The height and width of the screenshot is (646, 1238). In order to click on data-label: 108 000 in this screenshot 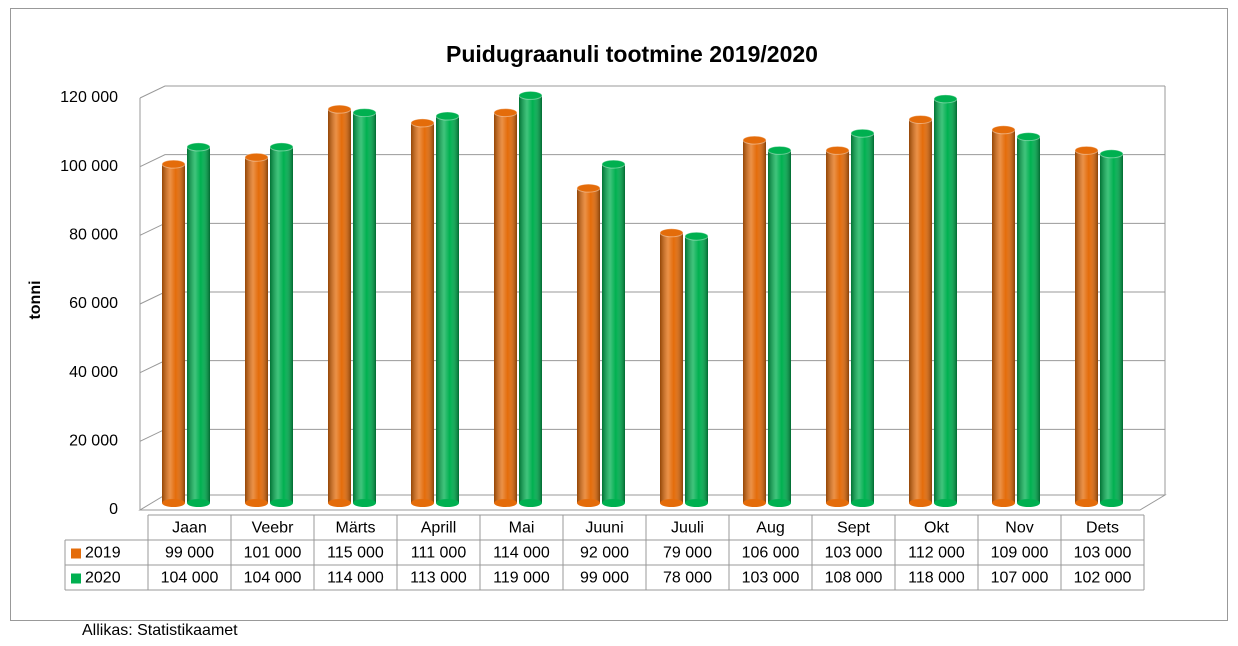, I will do `click(854, 578)`.